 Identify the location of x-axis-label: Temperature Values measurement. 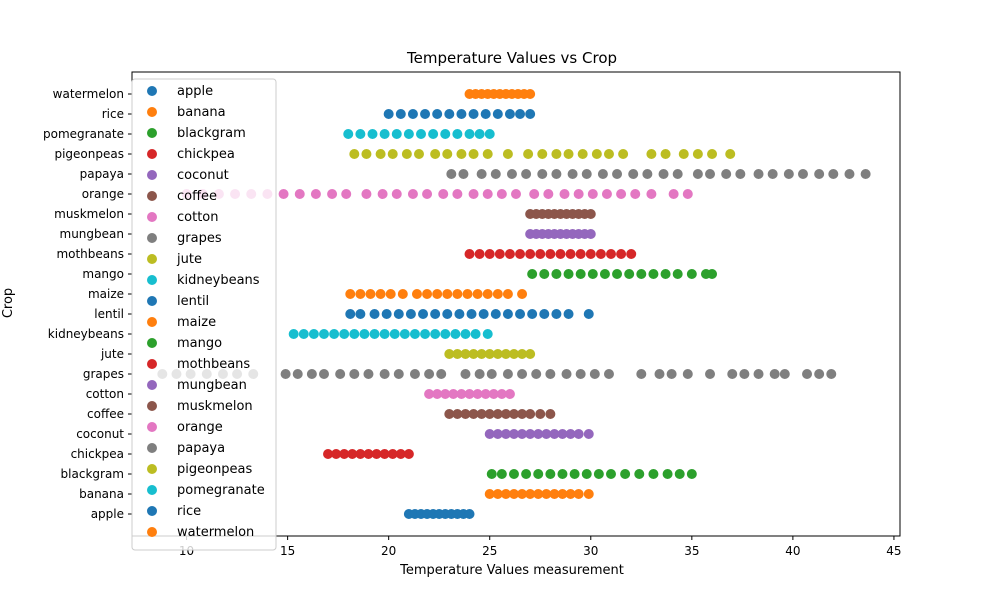
(511, 570).